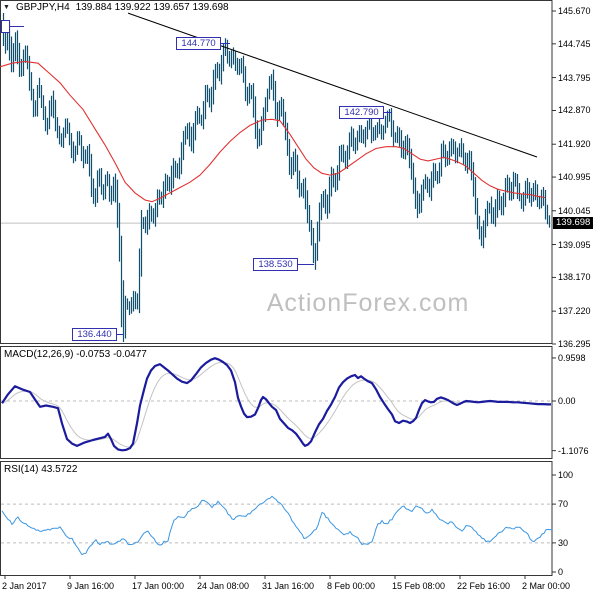 The height and width of the screenshot is (600, 600). I want to click on date-axis-label: 22 Feb 16:00, so click(484, 586).